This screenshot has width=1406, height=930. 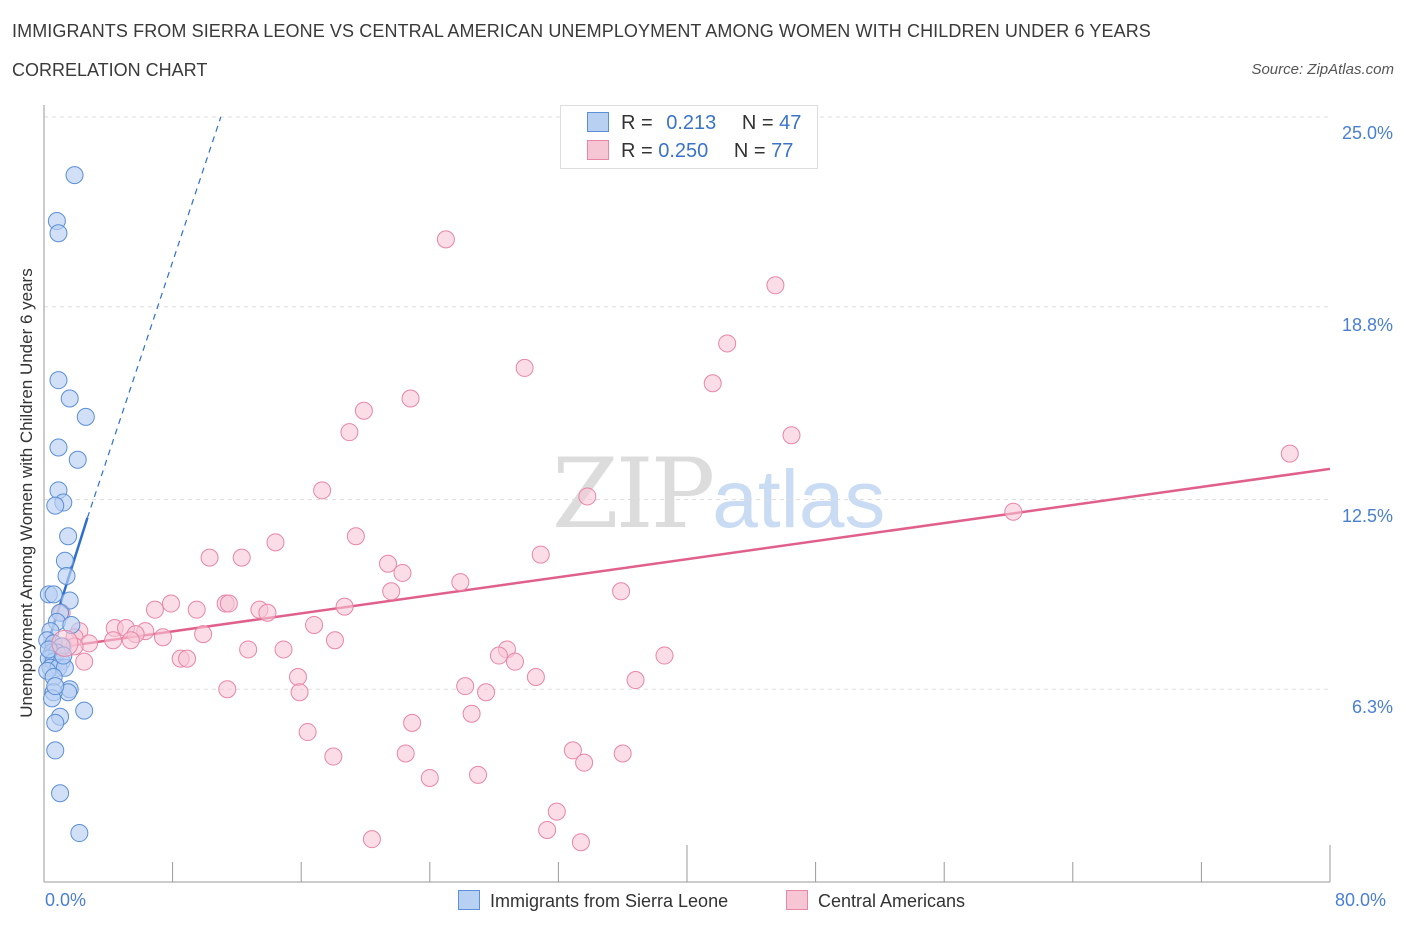 I want to click on legend-item-sierra-leone: Immigrants from Sierra Leone, so click(x=593, y=901).